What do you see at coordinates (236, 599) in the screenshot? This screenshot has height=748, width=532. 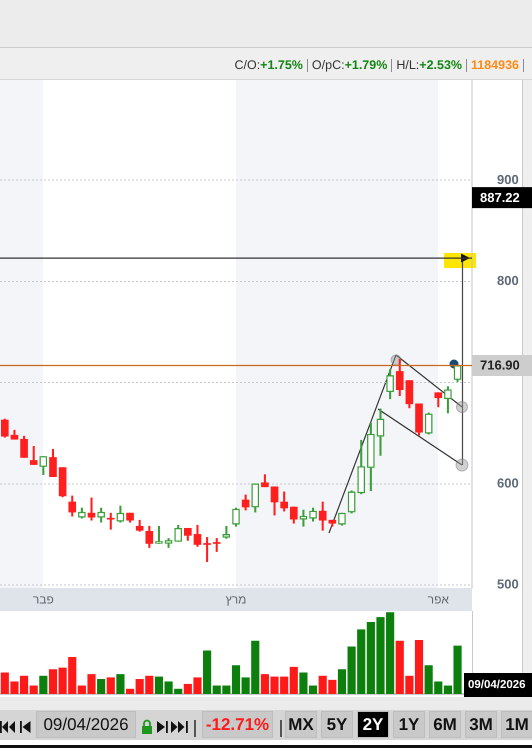 I see `x-tick-label: מרץ` at bounding box center [236, 599].